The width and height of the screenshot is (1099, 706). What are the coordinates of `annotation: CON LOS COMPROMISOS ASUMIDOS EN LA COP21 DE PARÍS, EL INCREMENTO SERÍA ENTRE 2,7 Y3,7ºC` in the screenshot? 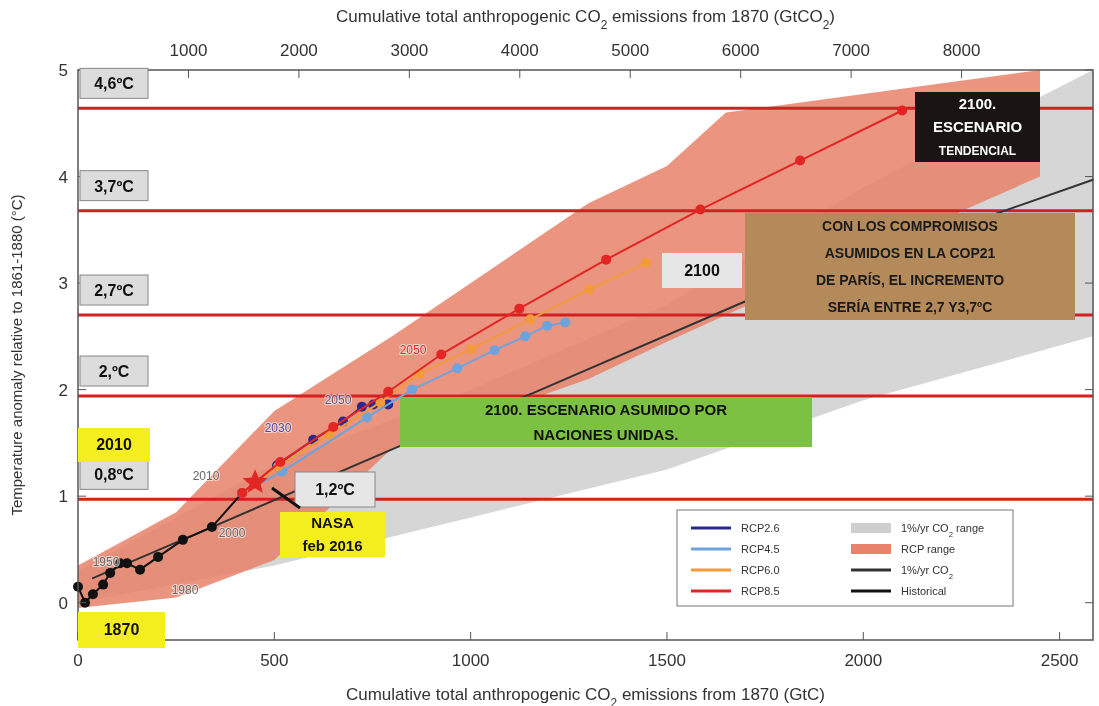 It's located at (910, 266).